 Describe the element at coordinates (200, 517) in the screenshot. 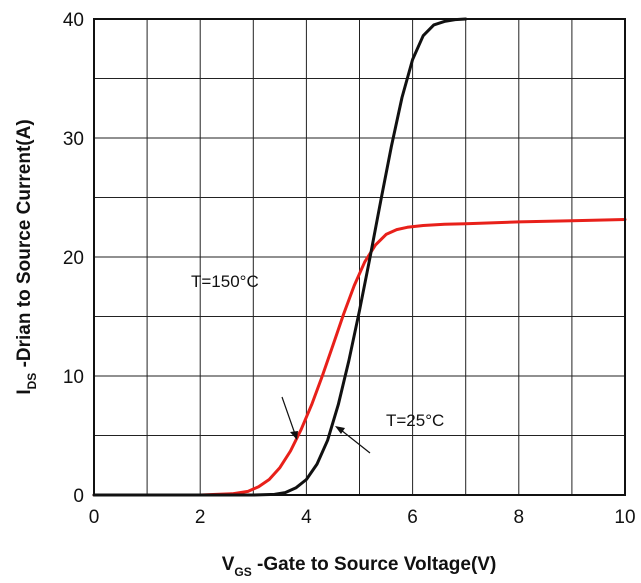

I see `x-tick-label: 2` at that location.